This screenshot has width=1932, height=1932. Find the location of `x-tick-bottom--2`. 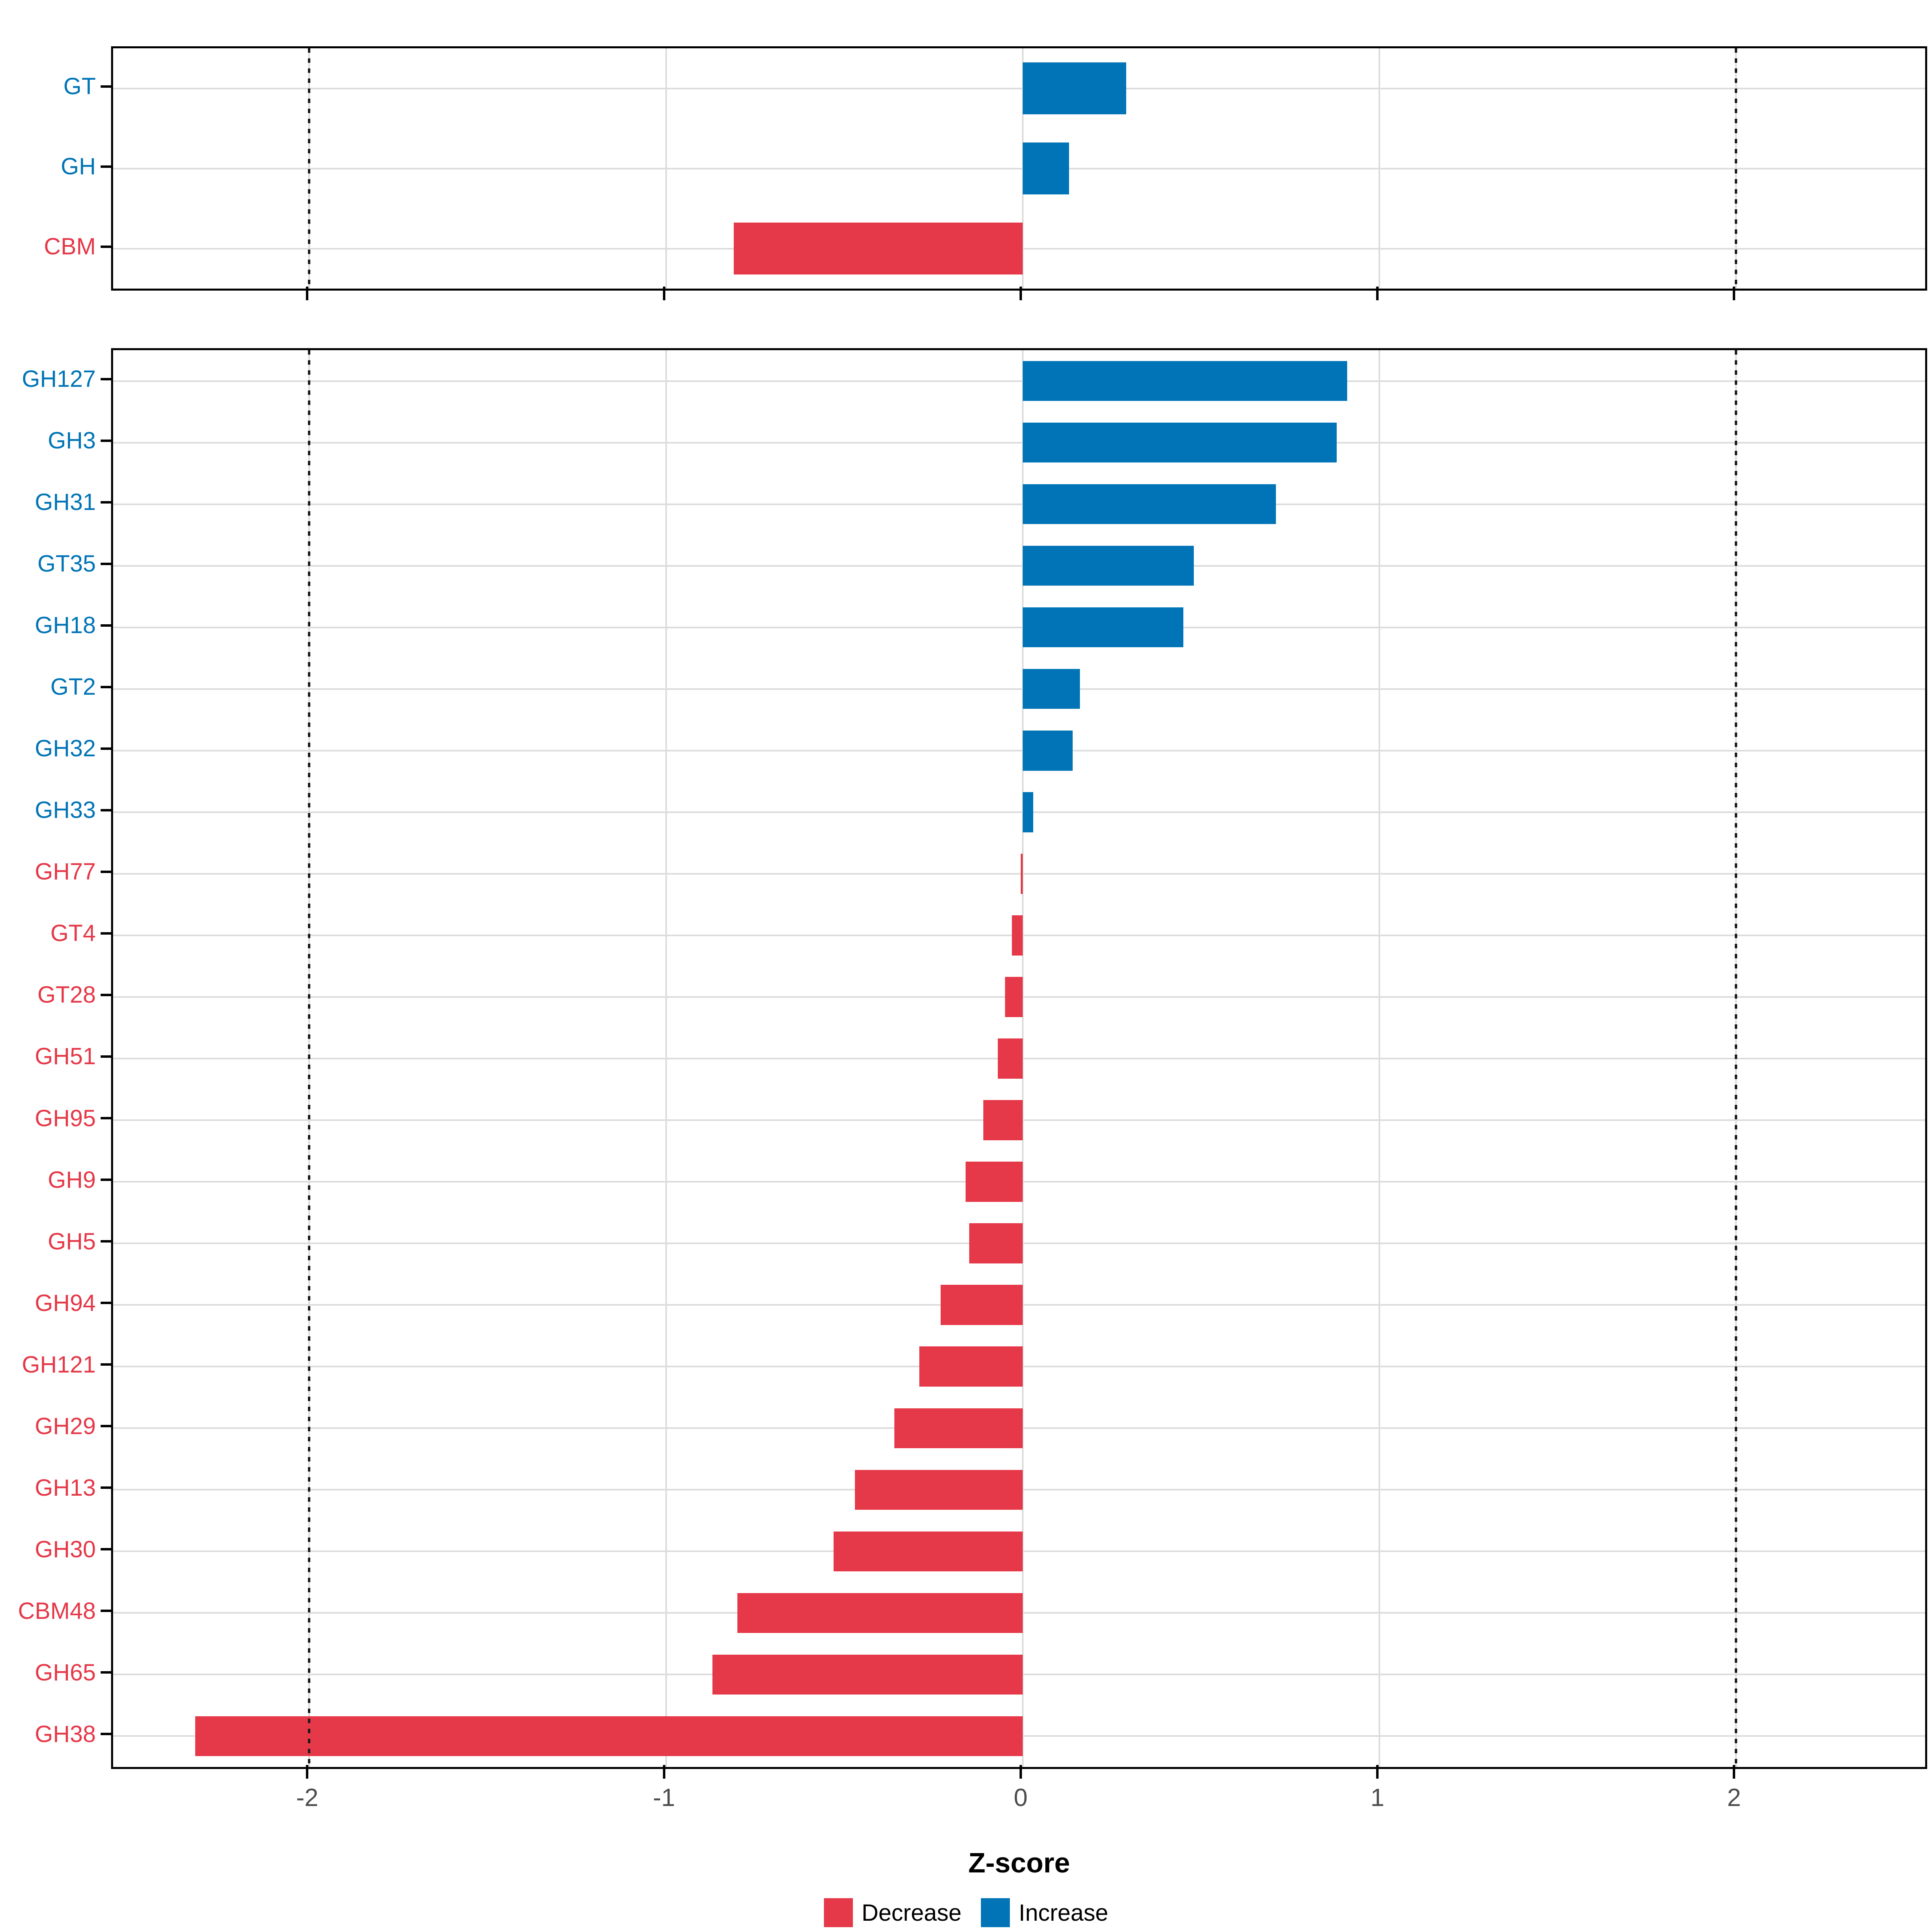

x-tick-bottom--2 is located at coordinates (307, 1772).